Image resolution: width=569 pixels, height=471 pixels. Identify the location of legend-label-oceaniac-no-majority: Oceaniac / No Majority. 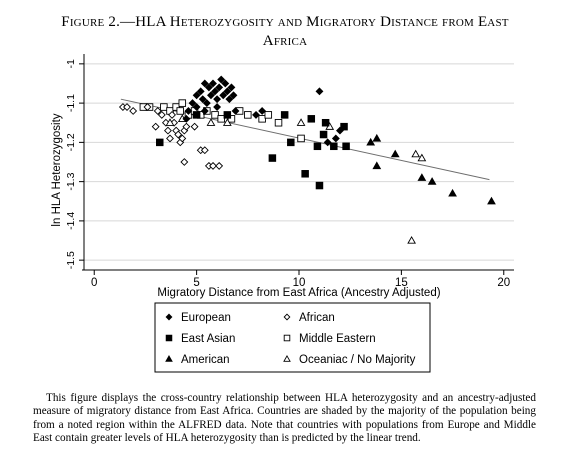
(357, 360).